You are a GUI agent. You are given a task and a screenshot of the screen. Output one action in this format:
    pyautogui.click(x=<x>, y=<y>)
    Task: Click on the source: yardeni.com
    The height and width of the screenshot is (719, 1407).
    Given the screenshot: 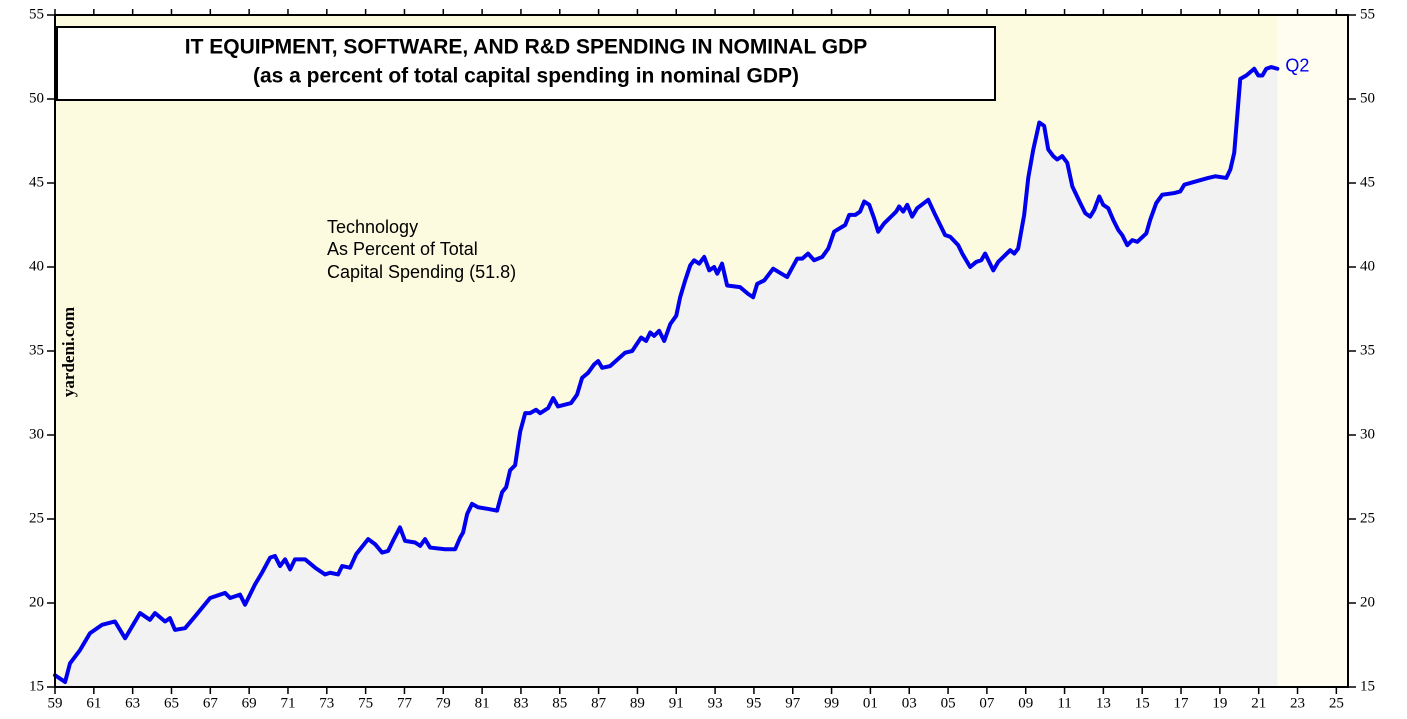 What is the action you would take?
    pyautogui.click(x=68, y=352)
    